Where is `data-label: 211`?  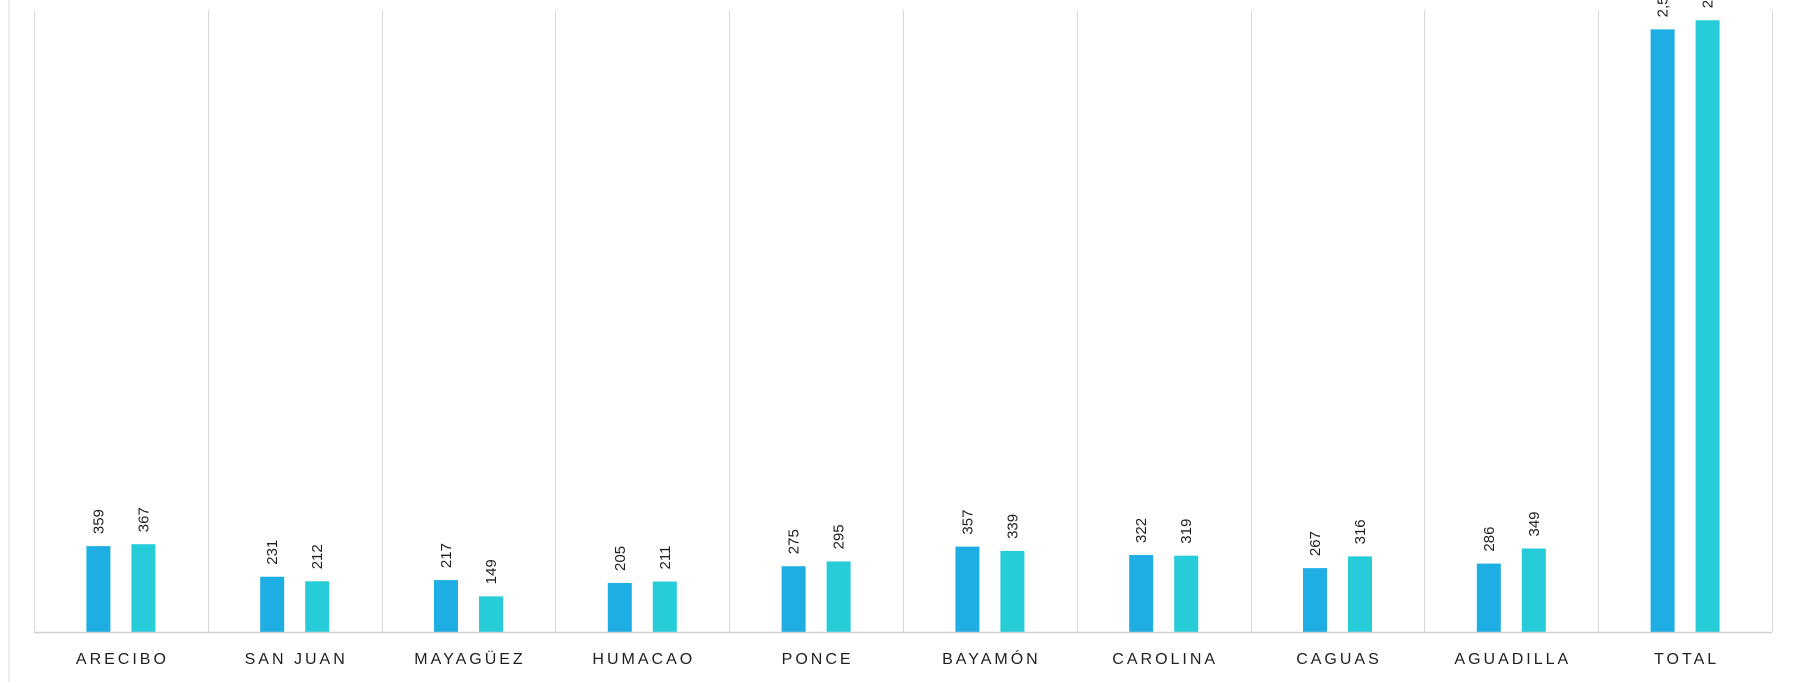
data-label: 211 is located at coordinates (665, 558).